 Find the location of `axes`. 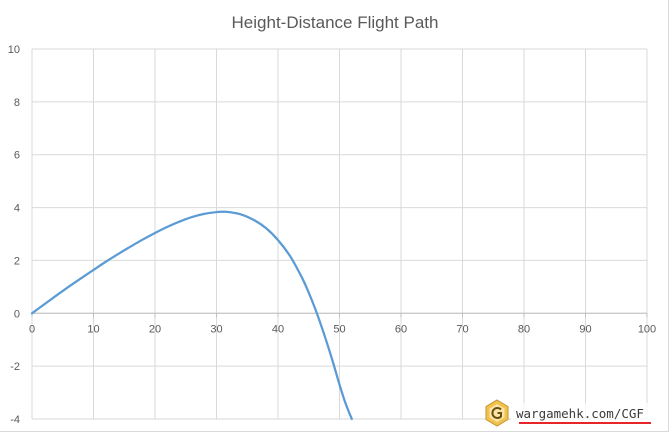

axes is located at coordinates (339, 315).